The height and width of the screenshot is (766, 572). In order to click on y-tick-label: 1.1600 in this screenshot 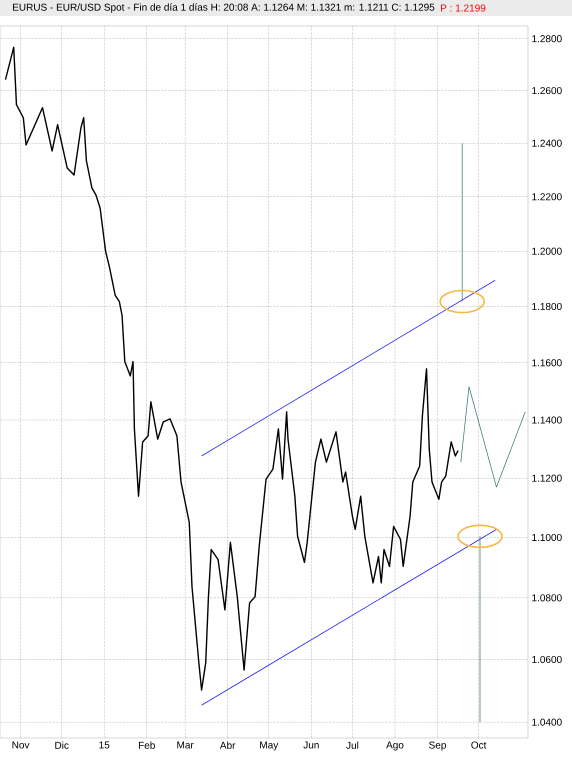, I will do `click(547, 362)`.